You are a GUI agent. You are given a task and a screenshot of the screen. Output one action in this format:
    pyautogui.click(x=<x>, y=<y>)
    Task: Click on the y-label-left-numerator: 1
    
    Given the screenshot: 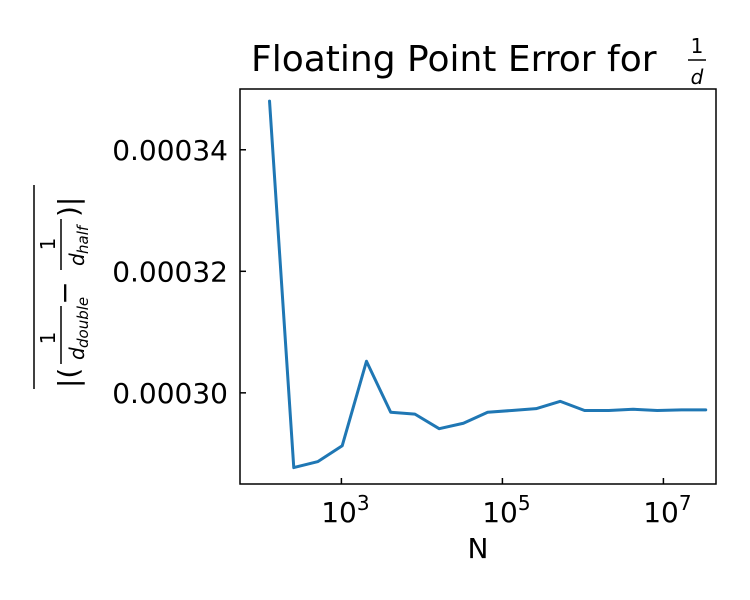 What is the action you would take?
    pyautogui.click(x=48, y=338)
    